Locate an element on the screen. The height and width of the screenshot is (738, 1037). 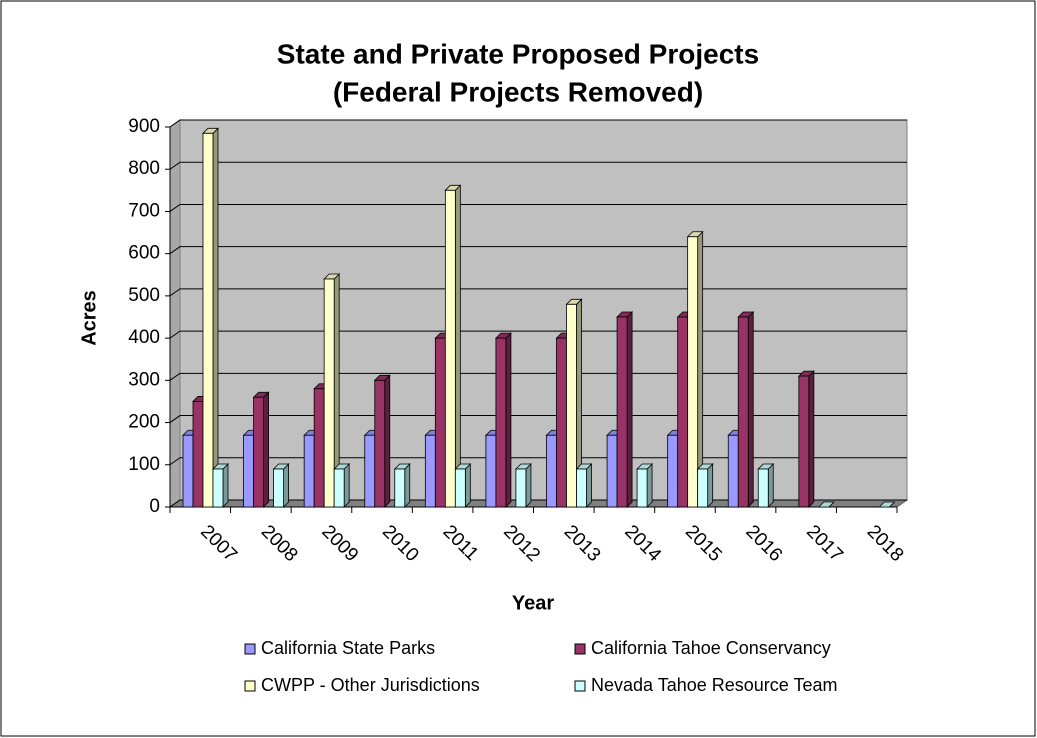
y-axis-label: Acres is located at coordinates (89, 318).